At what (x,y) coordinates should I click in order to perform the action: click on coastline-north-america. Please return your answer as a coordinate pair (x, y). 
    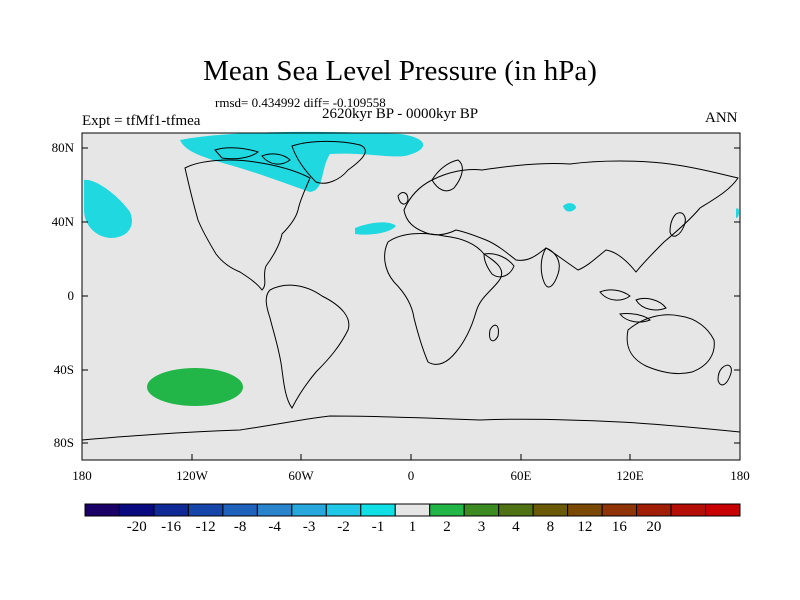
    Looking at the image, I should click on (247, 225).